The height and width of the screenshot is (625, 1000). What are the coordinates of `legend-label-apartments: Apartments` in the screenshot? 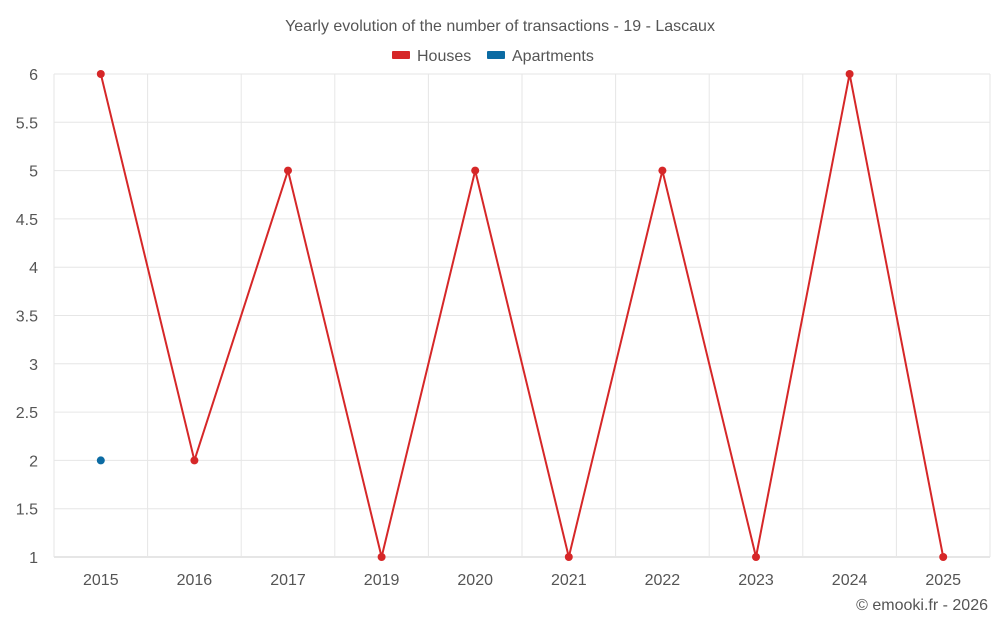 It's located at (553, 56).